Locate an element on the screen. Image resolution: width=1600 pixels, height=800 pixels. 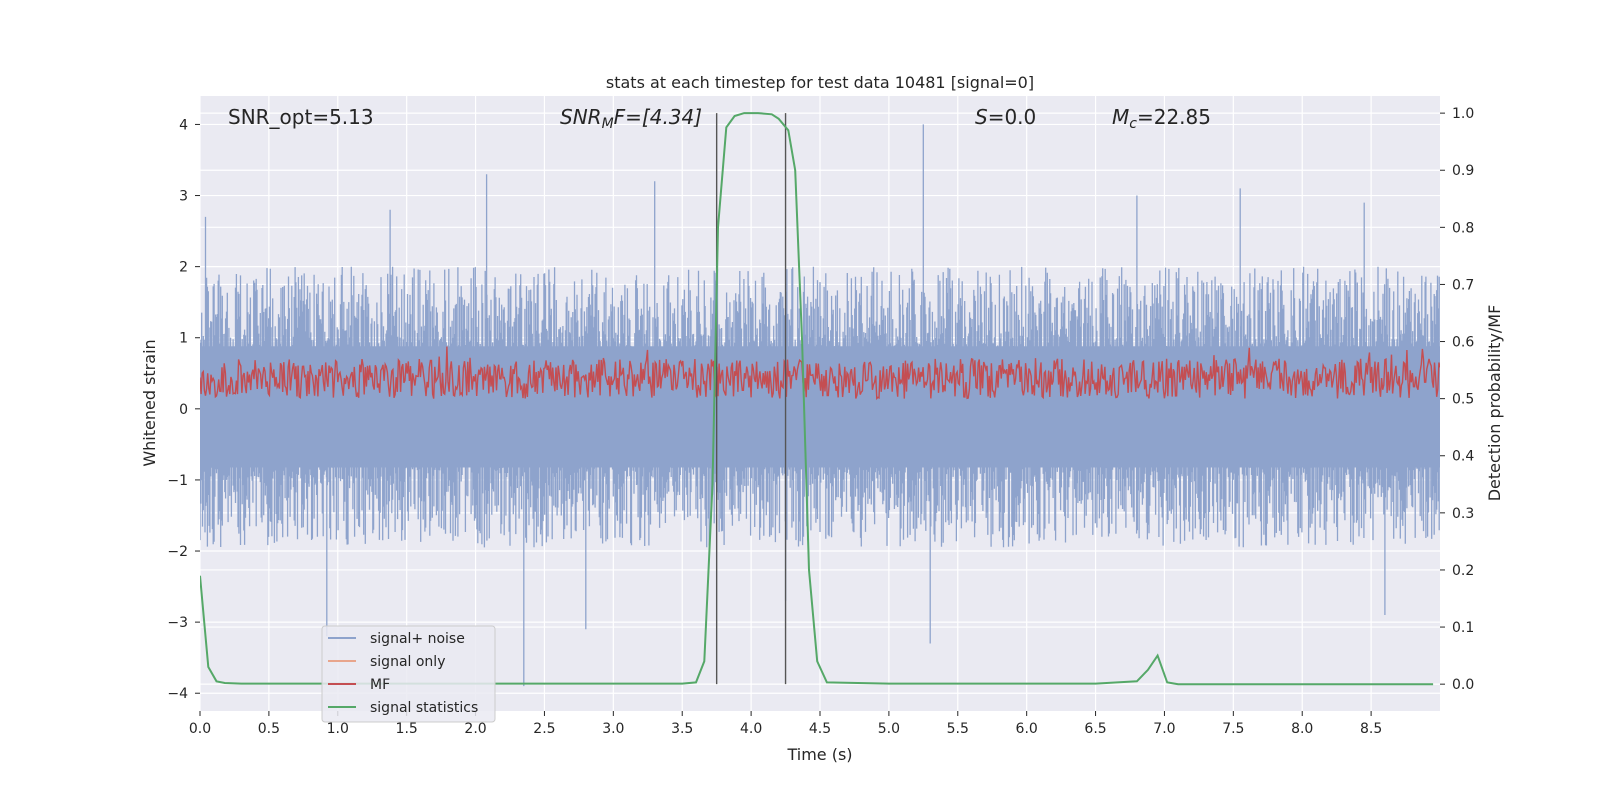
legend-label-signal-only: signal only is located at coordinates (407, 662).